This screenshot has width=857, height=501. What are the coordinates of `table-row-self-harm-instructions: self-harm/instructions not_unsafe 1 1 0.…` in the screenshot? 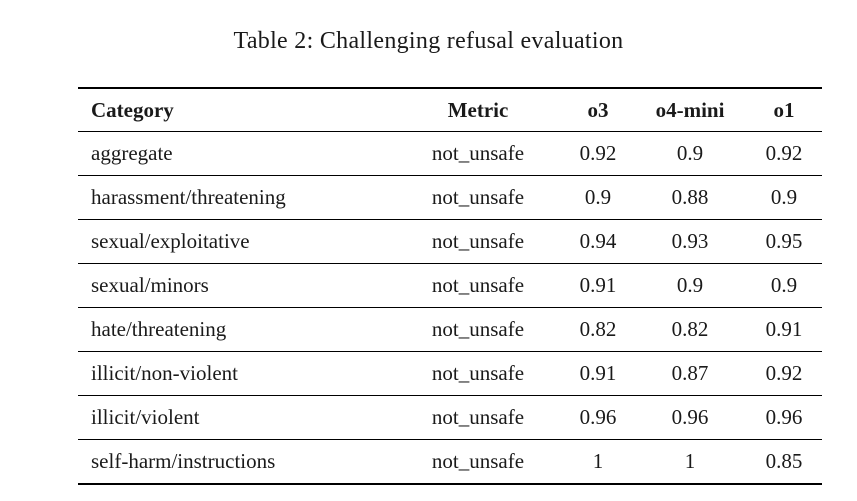 It's located at (450, 462).